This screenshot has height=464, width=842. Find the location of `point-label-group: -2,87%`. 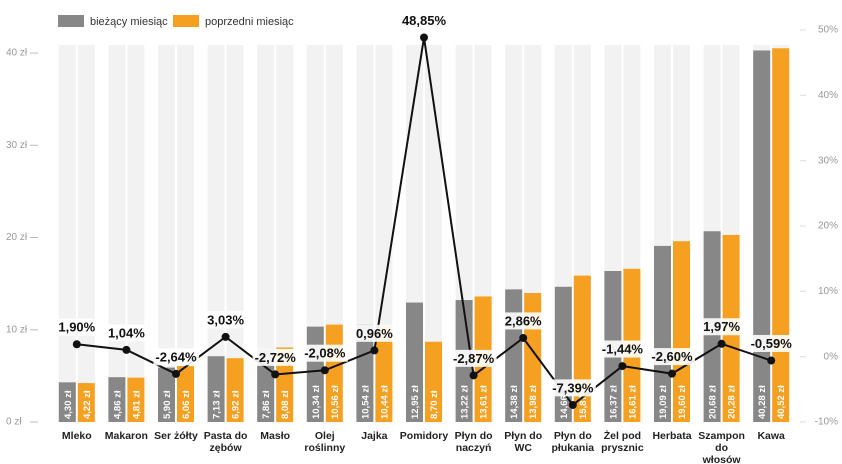

point-label-group: -2,87% is located at coordinates (473, 358).